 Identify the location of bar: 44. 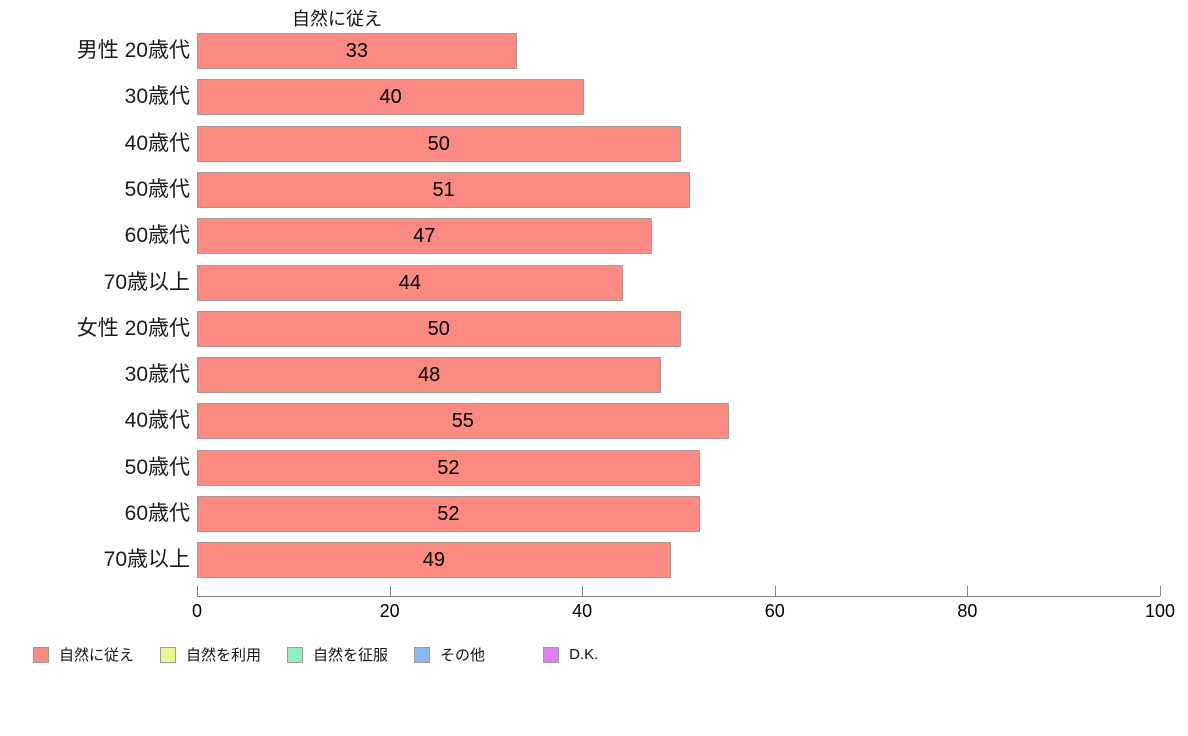
(410, 283).